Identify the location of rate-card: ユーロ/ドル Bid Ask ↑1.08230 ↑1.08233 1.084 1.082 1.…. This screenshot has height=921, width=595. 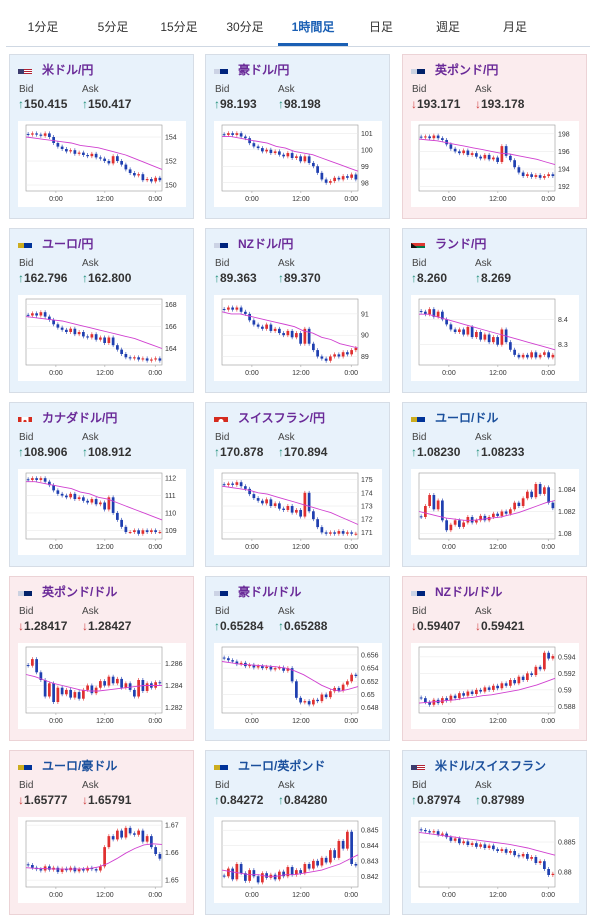
(494, 484).